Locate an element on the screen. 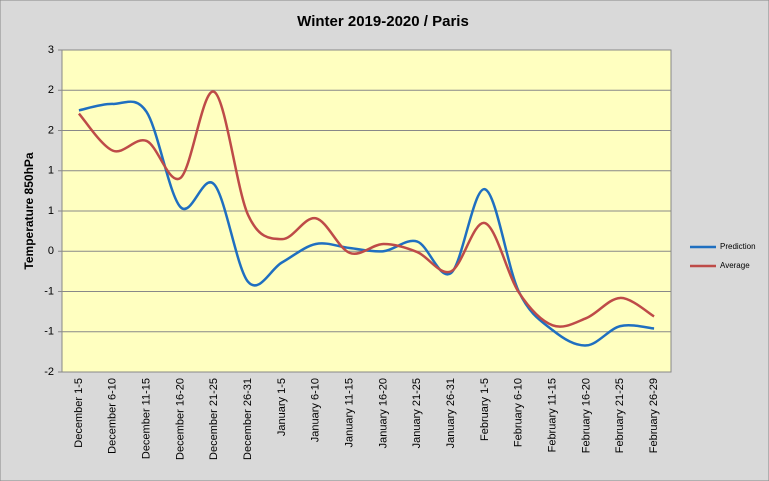 This screenshot has height=481, width=769. x-tick-label: January 16-20 is located at coordinates (383, 413).